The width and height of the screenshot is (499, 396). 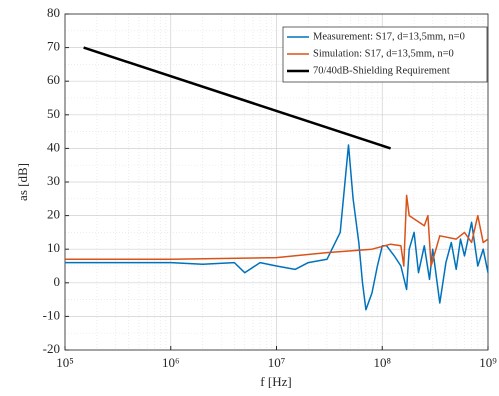 I want to click on x-tick-label: 10⁵, so click(x=65, y=362).